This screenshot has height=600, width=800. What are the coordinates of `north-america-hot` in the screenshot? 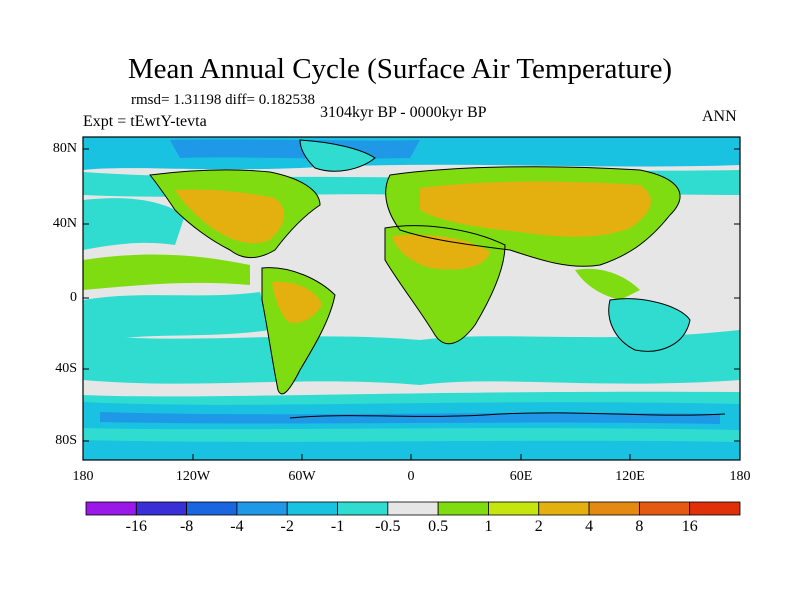 It's located at (230, 216).